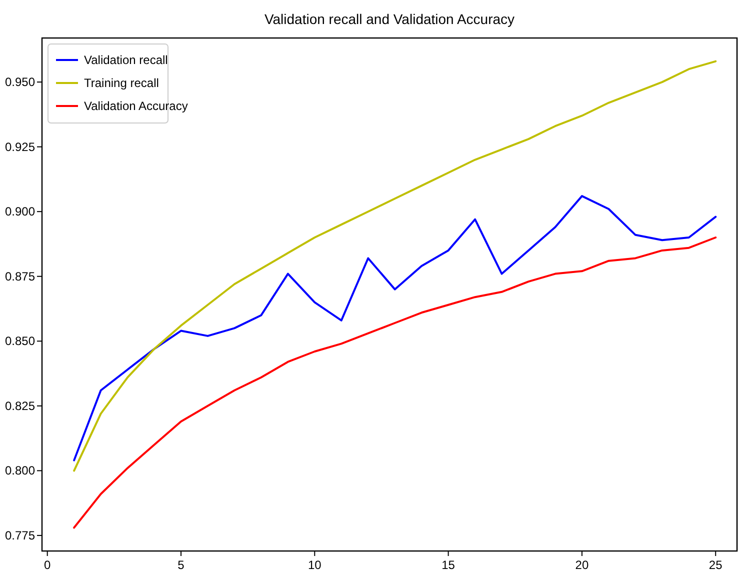 The height and width of the screenshot is (580, 738). I want to click on x-tick-label: 0, so click(47, 565).